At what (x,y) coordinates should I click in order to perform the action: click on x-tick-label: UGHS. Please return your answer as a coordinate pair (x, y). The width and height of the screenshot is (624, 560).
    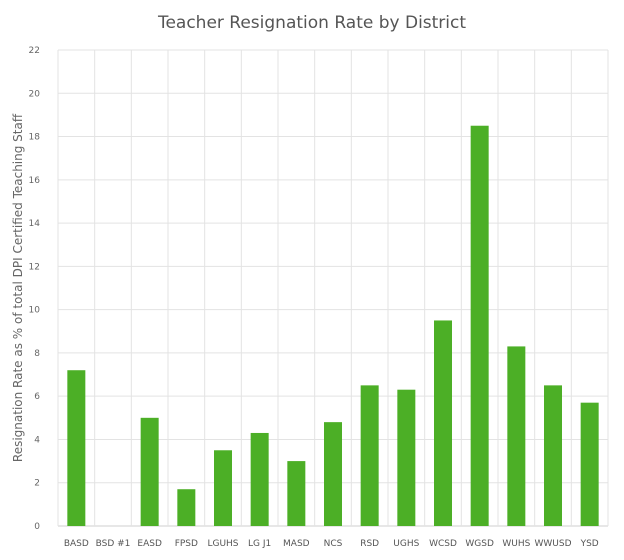
    Looking at the image, I should click on (406, 544).